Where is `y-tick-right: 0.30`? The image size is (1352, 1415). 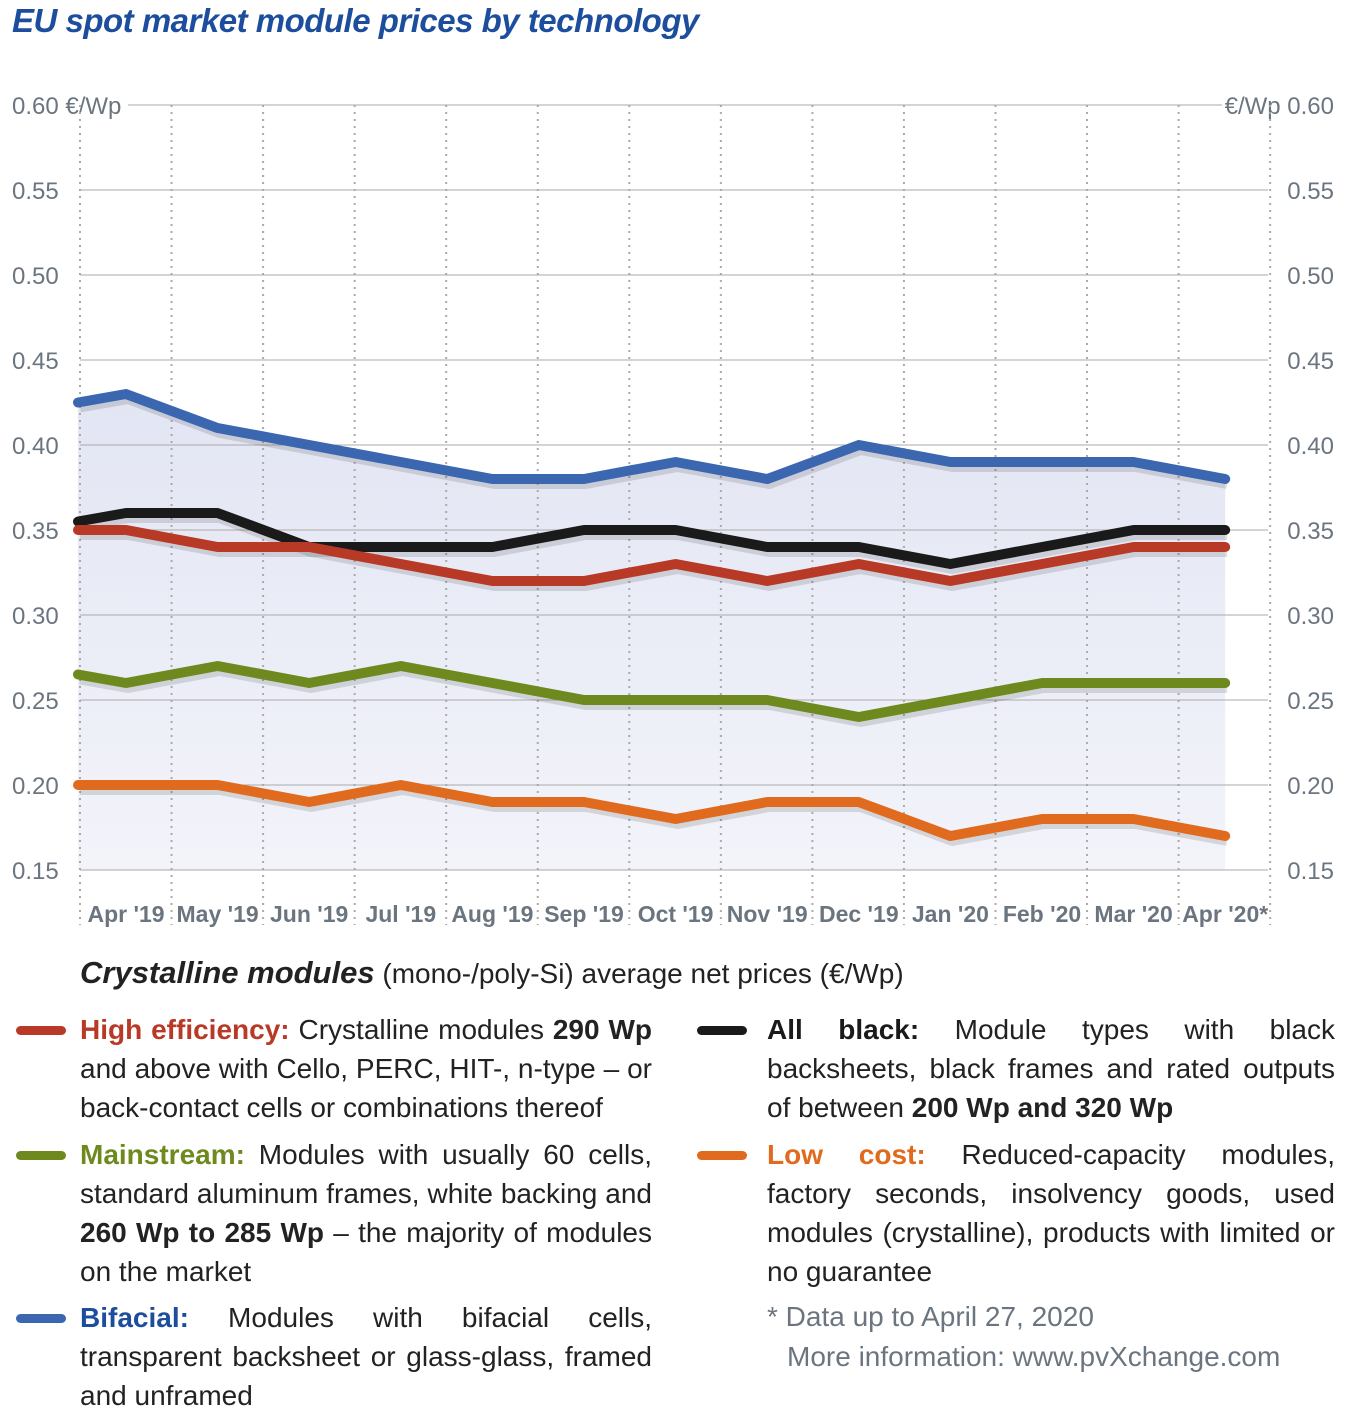
y-tick-right: 0.30 is located at coordinates (1310, 616).